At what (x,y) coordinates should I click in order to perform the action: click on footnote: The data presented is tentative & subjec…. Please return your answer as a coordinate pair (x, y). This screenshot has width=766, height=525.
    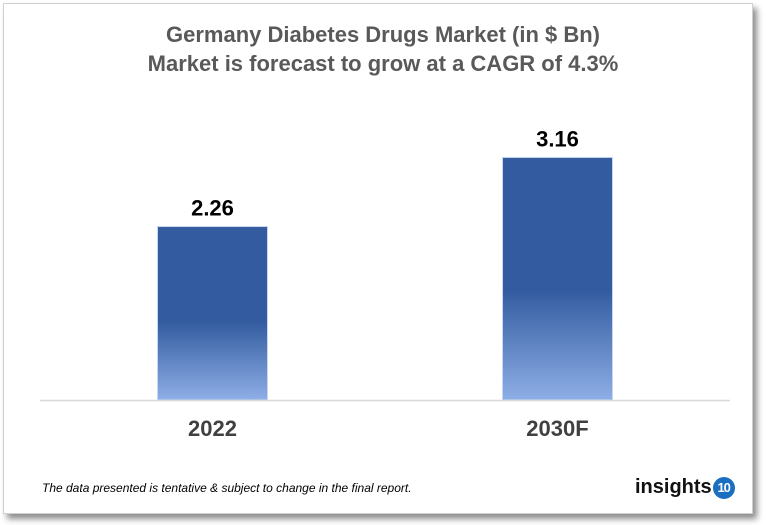
    Looking at the image, I should click on (227, 488).